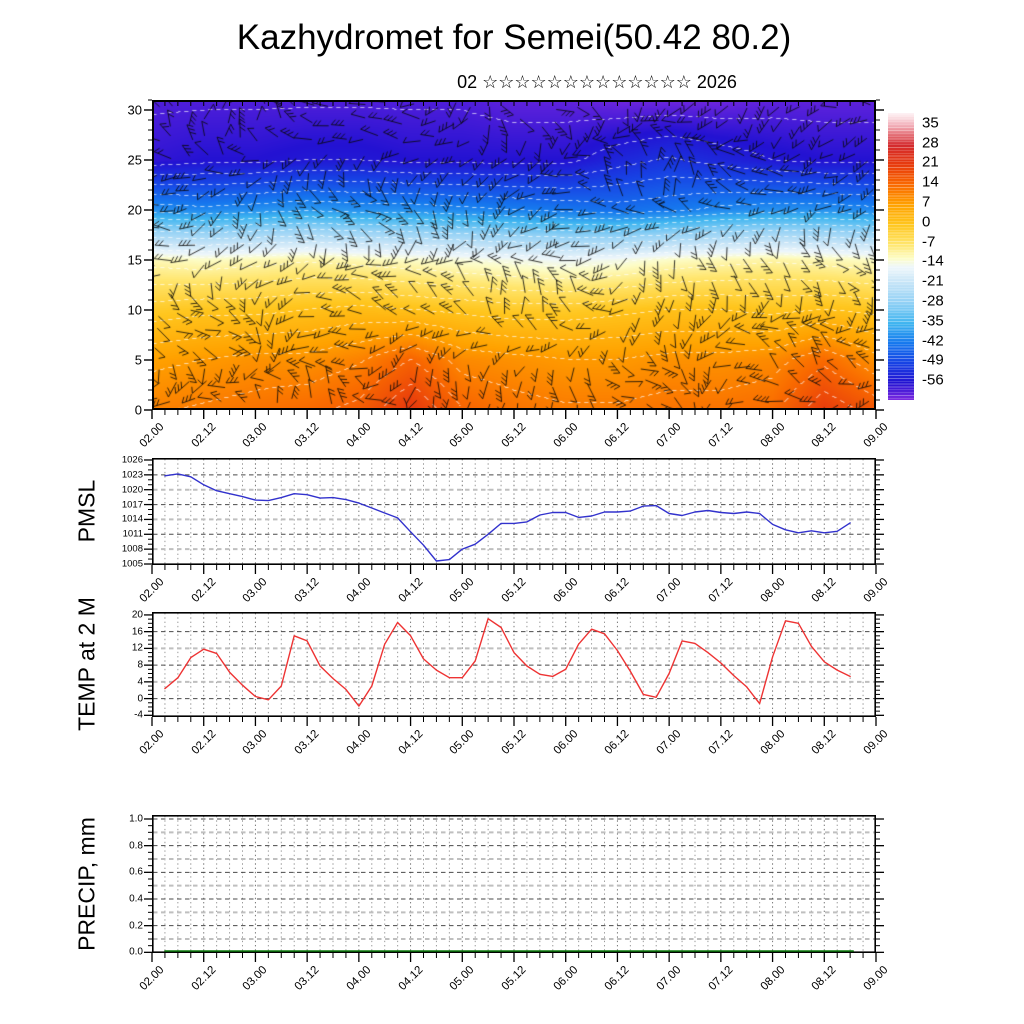 This screenshot has height=1024, width=1024. What do you see at coordinates (138, 715) in the screenshot?
I see `temp-y-tick-label: -4` at bounding box center [138, 715].